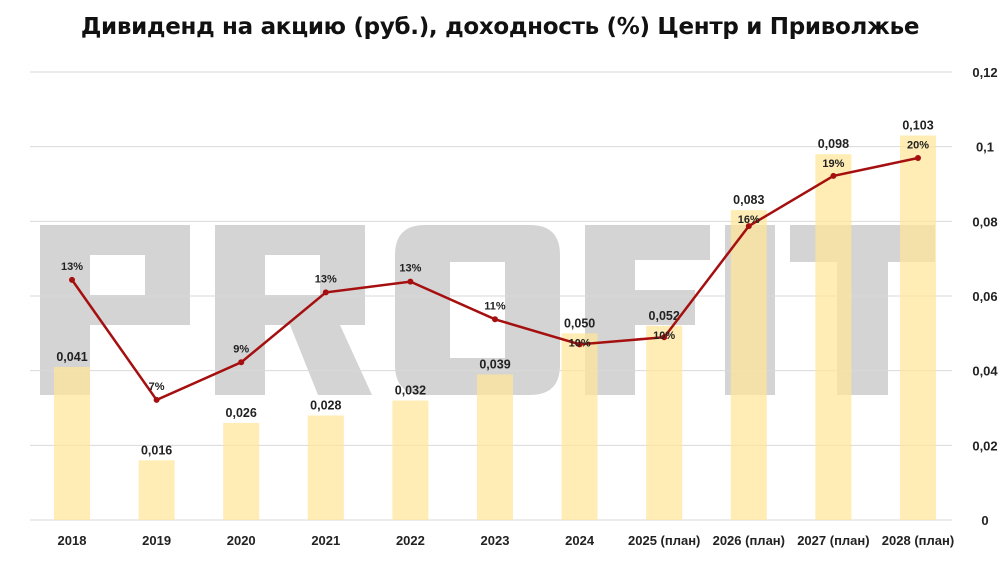 The width and height of the screenshot is (1000, 583). I want to click on x-tick-label: 2022, so click(410, 540).